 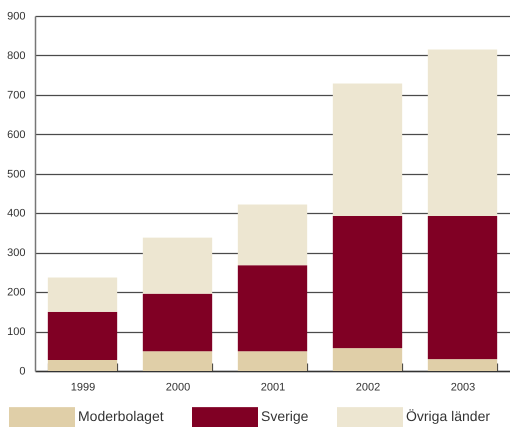 What do you see at coordinates (448, 416) in the screenshot?
I see `legend-label: Övriga länder` at bounding box center [448, 416].